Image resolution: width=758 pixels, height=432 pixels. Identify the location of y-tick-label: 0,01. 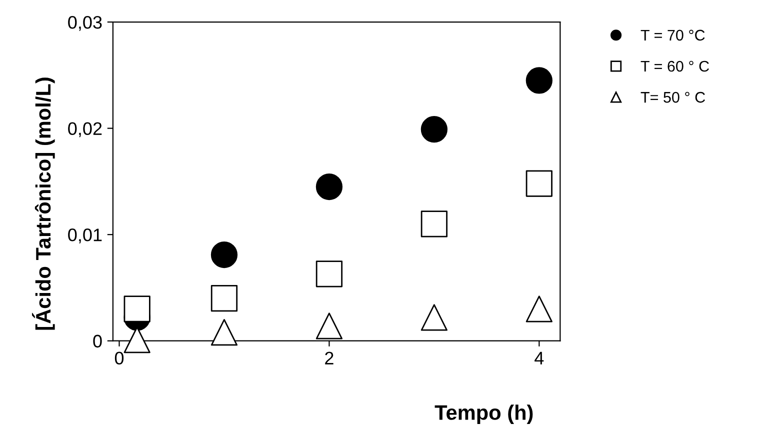
(85, 236).